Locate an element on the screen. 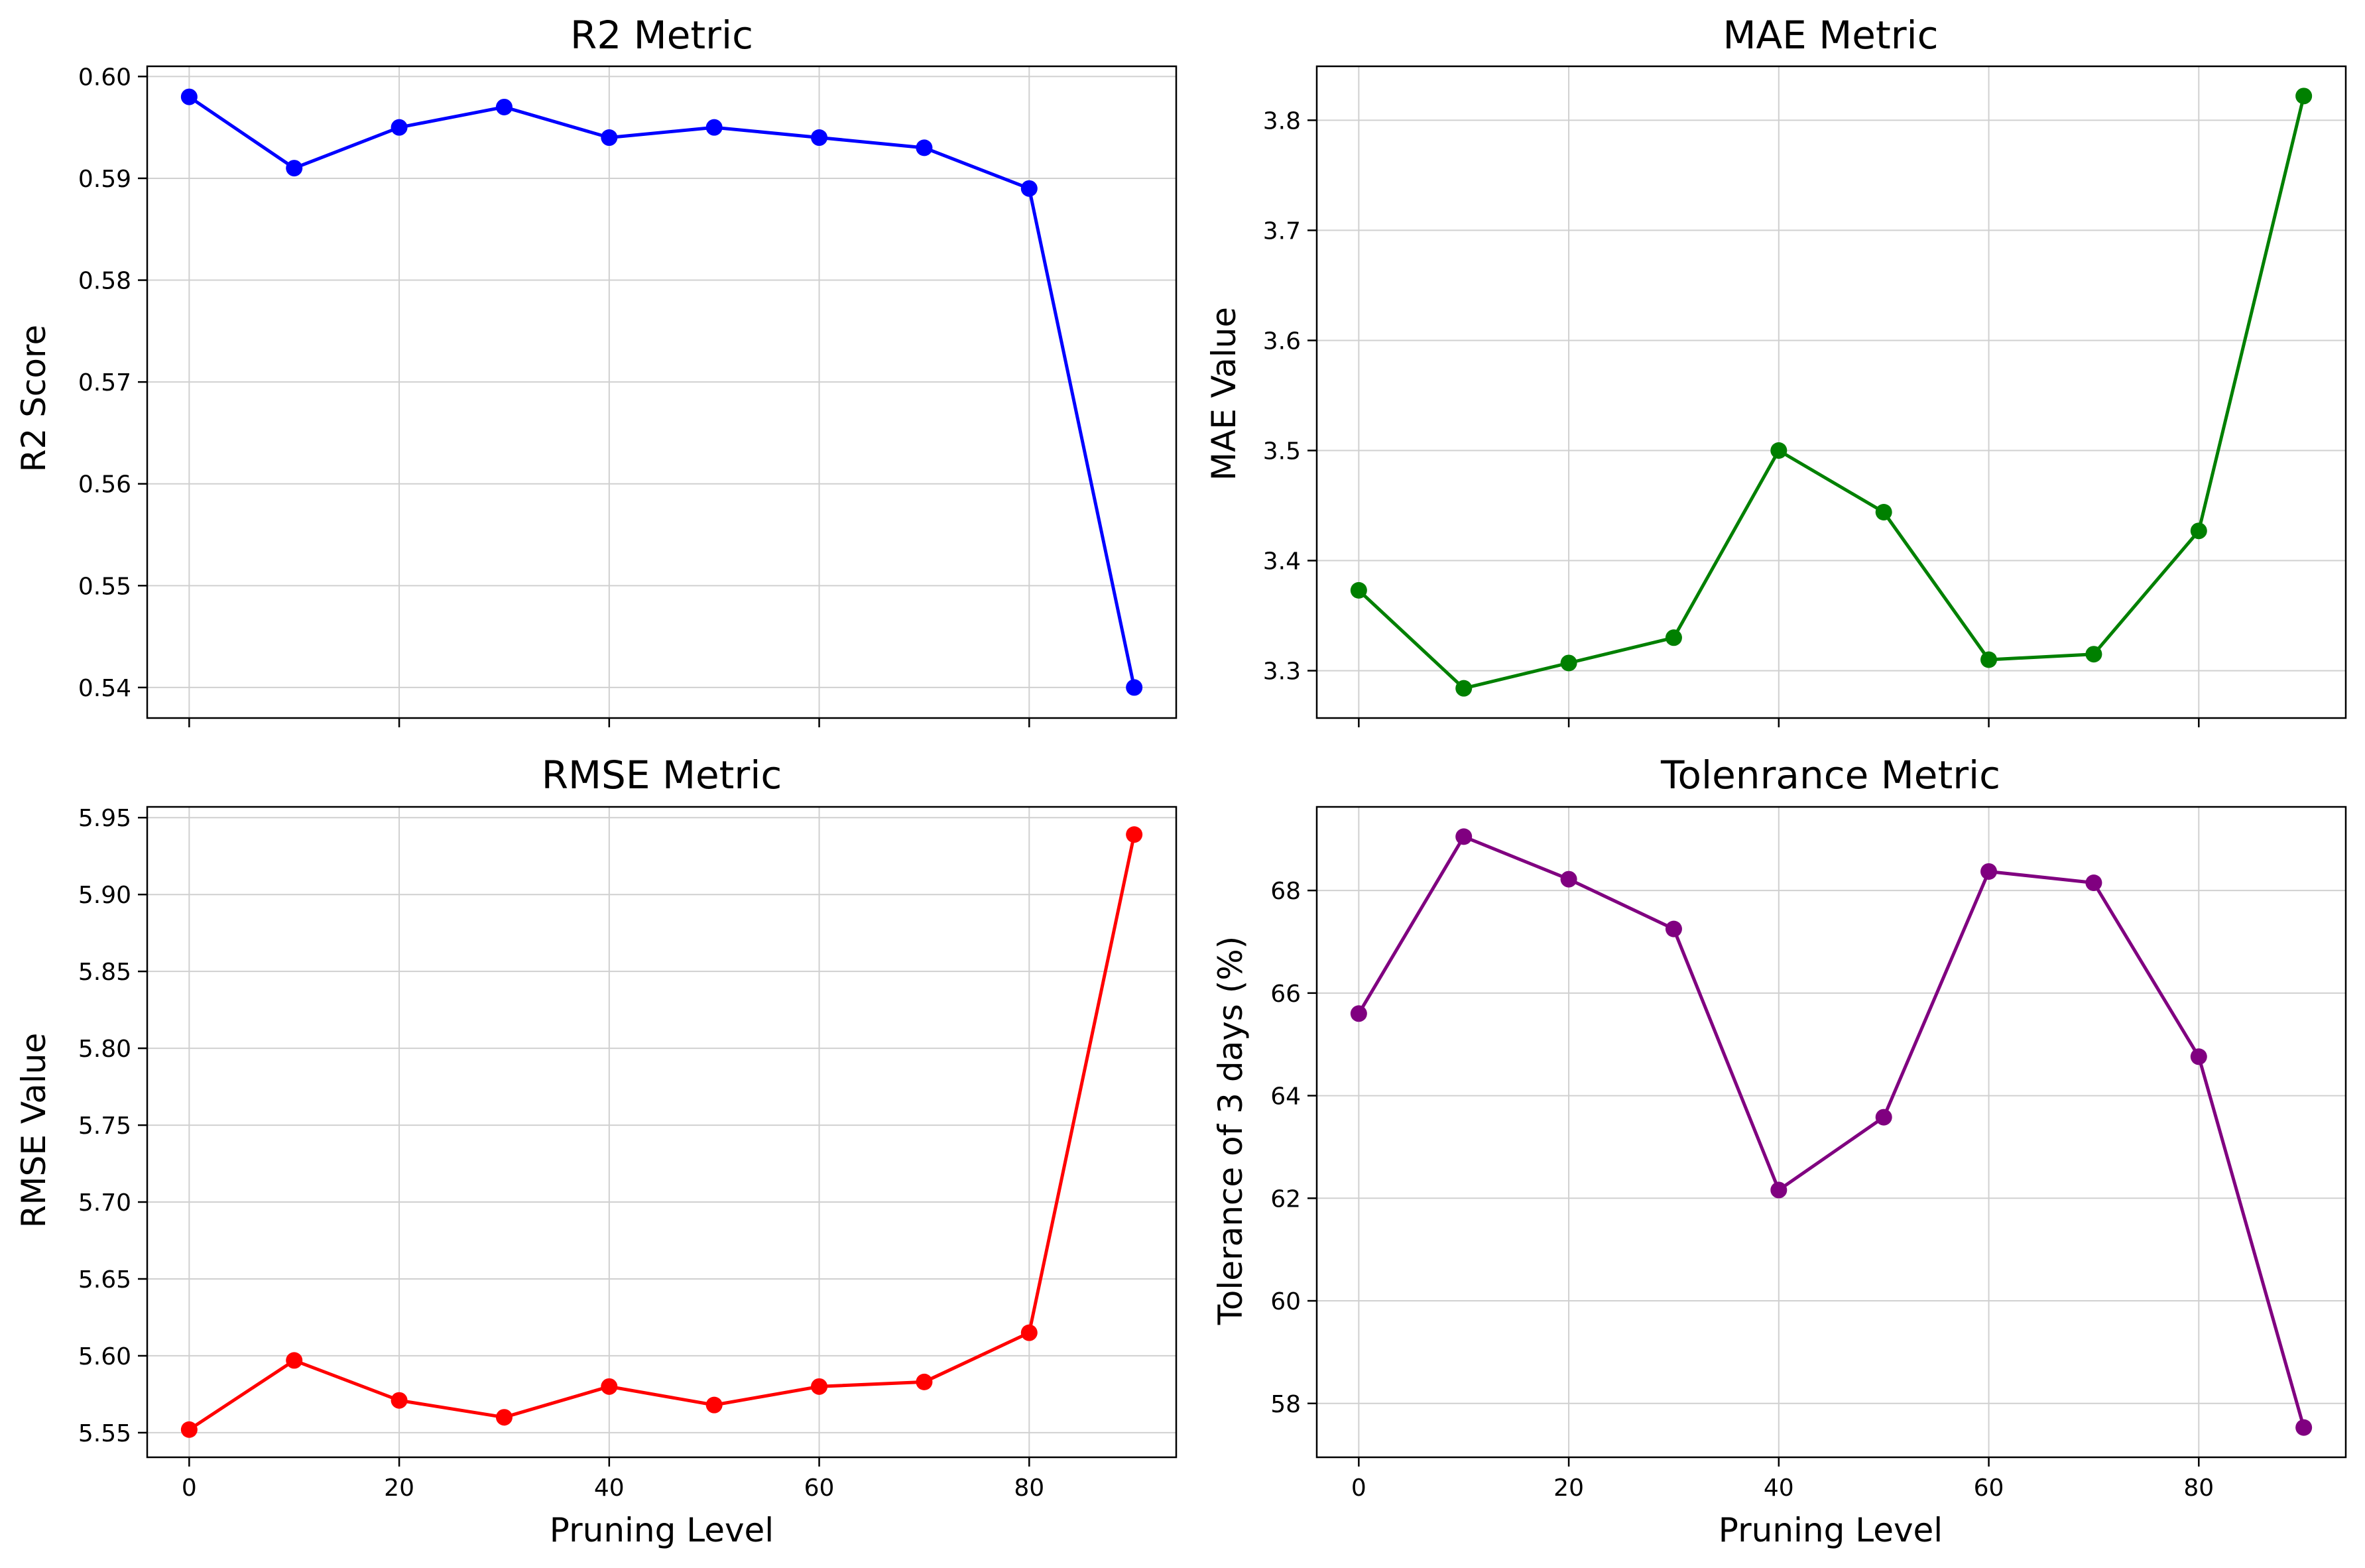 The height and width of the screenshot is (1568, 2365). mae-ytick-label-2: 3.5 is located at coordinates (1282, 451).